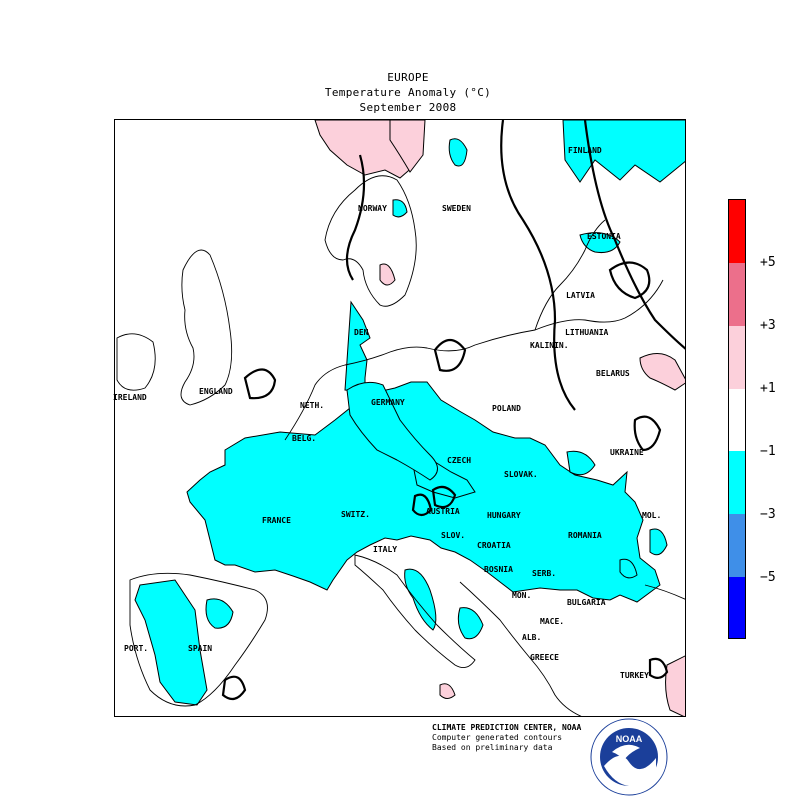 This screenshot has height=800, width=800. What do you see at coordinates (216, 391) in the screenshot?
I see `country-label-england: ENGLAND` at bounding box center [216, 391].